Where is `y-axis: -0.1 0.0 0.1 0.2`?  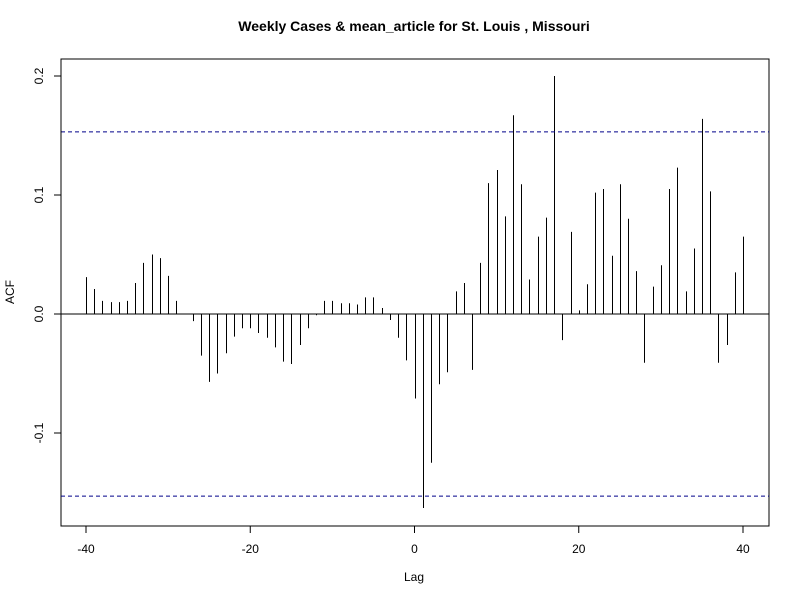 y-axis: -0.1 0.0 0.1 0.2 is located at coordinates (47, 255).